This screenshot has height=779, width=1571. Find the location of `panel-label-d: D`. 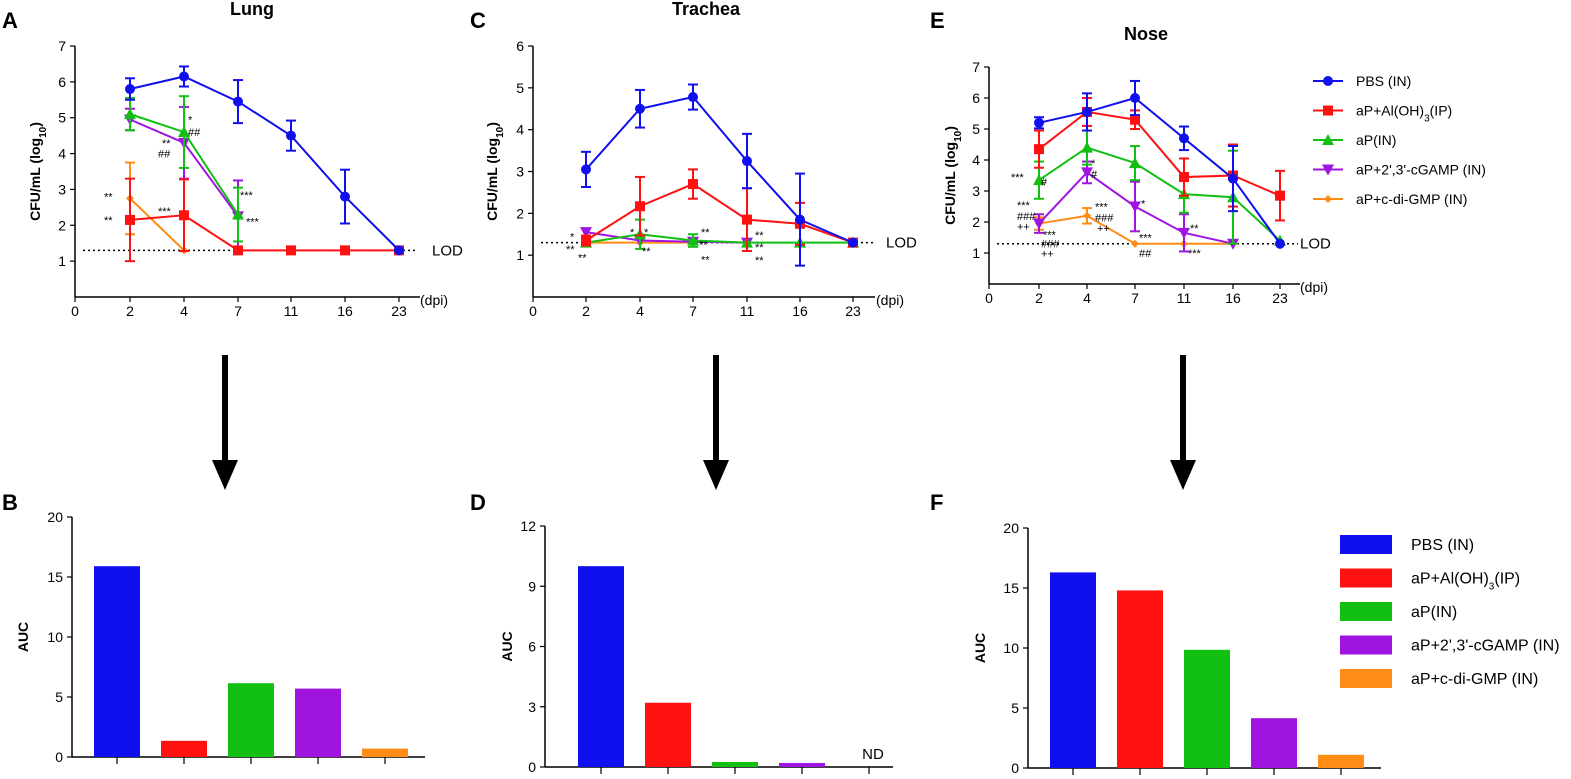

panel-label-d: D is located at coordinates (478, 502).